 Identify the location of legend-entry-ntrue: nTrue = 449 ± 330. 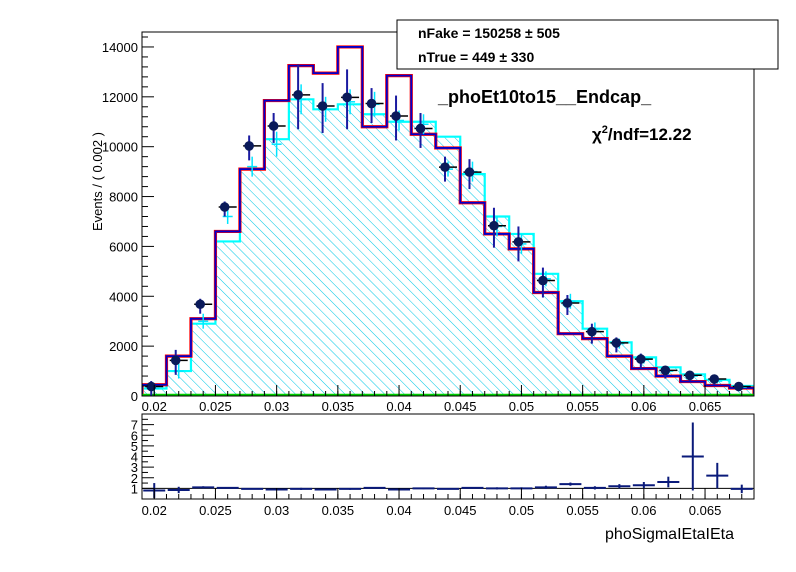
(476, 57).